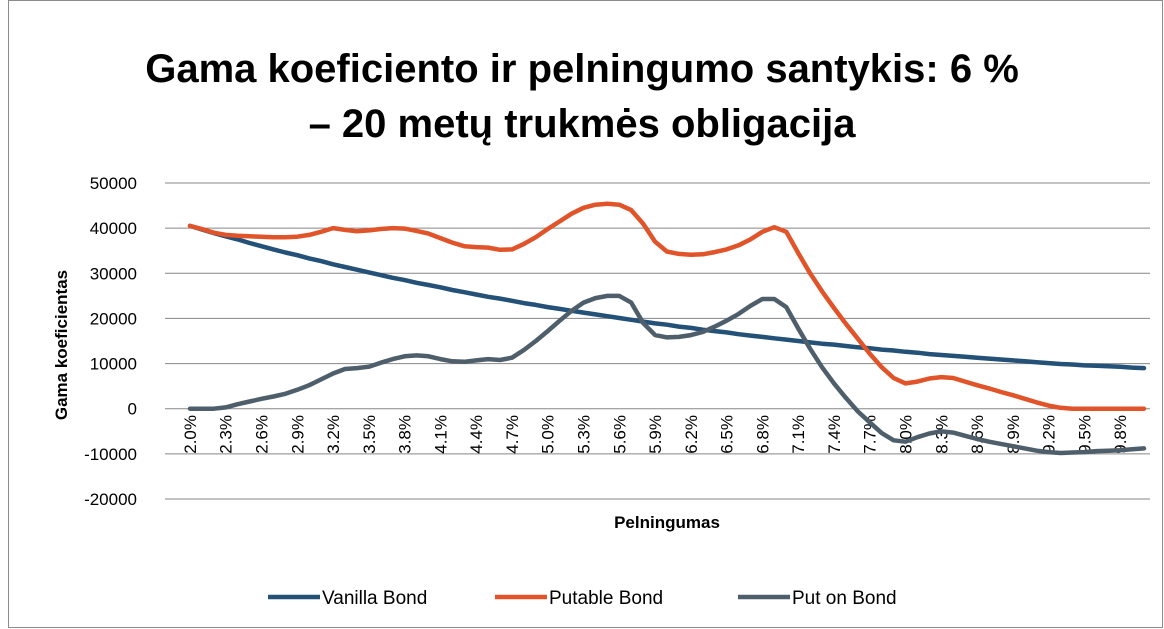 The width and height of the screenshot is (1164, 629). I want to click on x-tick-label: 5.6%, so click(619, 434).